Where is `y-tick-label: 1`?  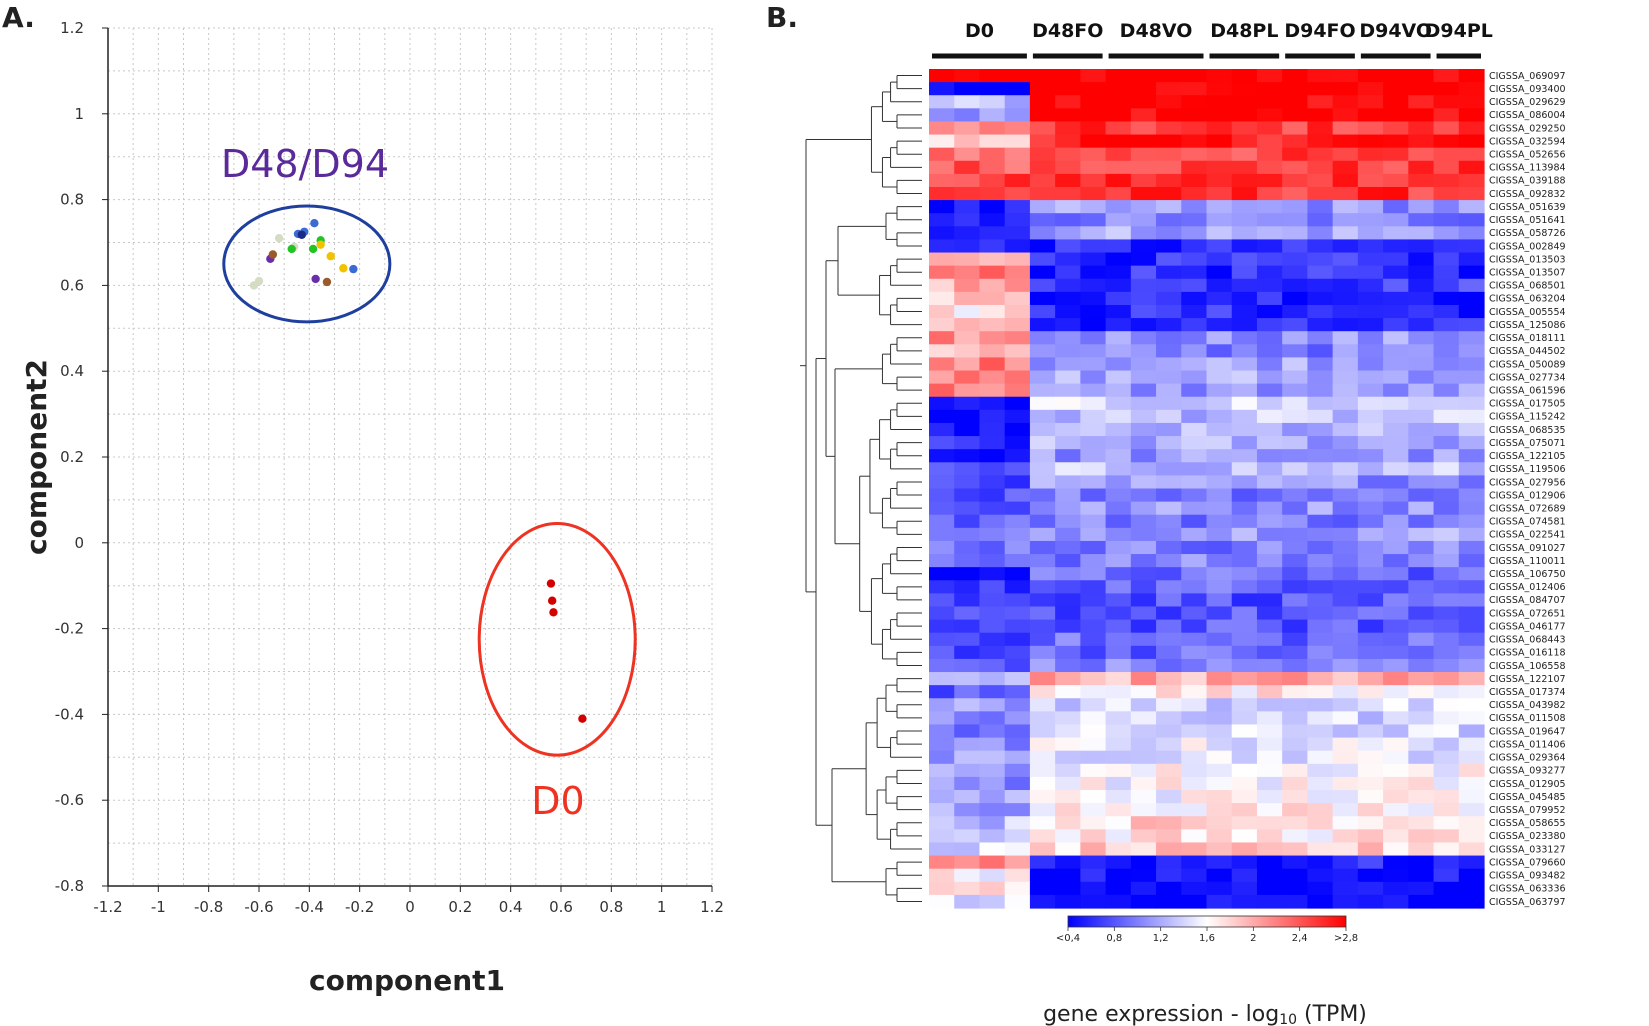
y-tick-label: 1 is located at coordinates (79, 114).